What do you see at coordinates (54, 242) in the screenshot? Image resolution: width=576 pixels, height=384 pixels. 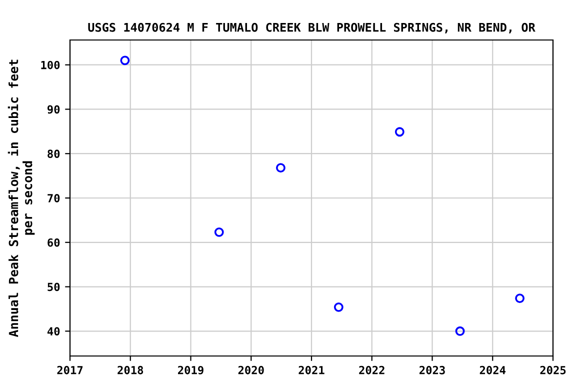 I see `y-tick-label: 60` at bounding box center [54, 242].